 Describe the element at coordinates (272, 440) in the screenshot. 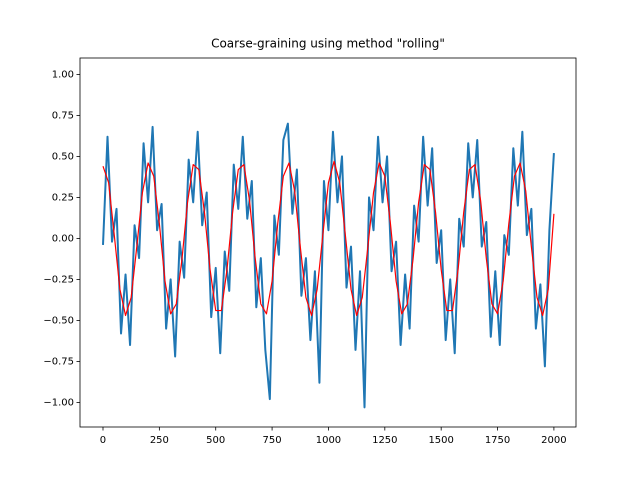

I see `x-tick-label: 750` at that location.